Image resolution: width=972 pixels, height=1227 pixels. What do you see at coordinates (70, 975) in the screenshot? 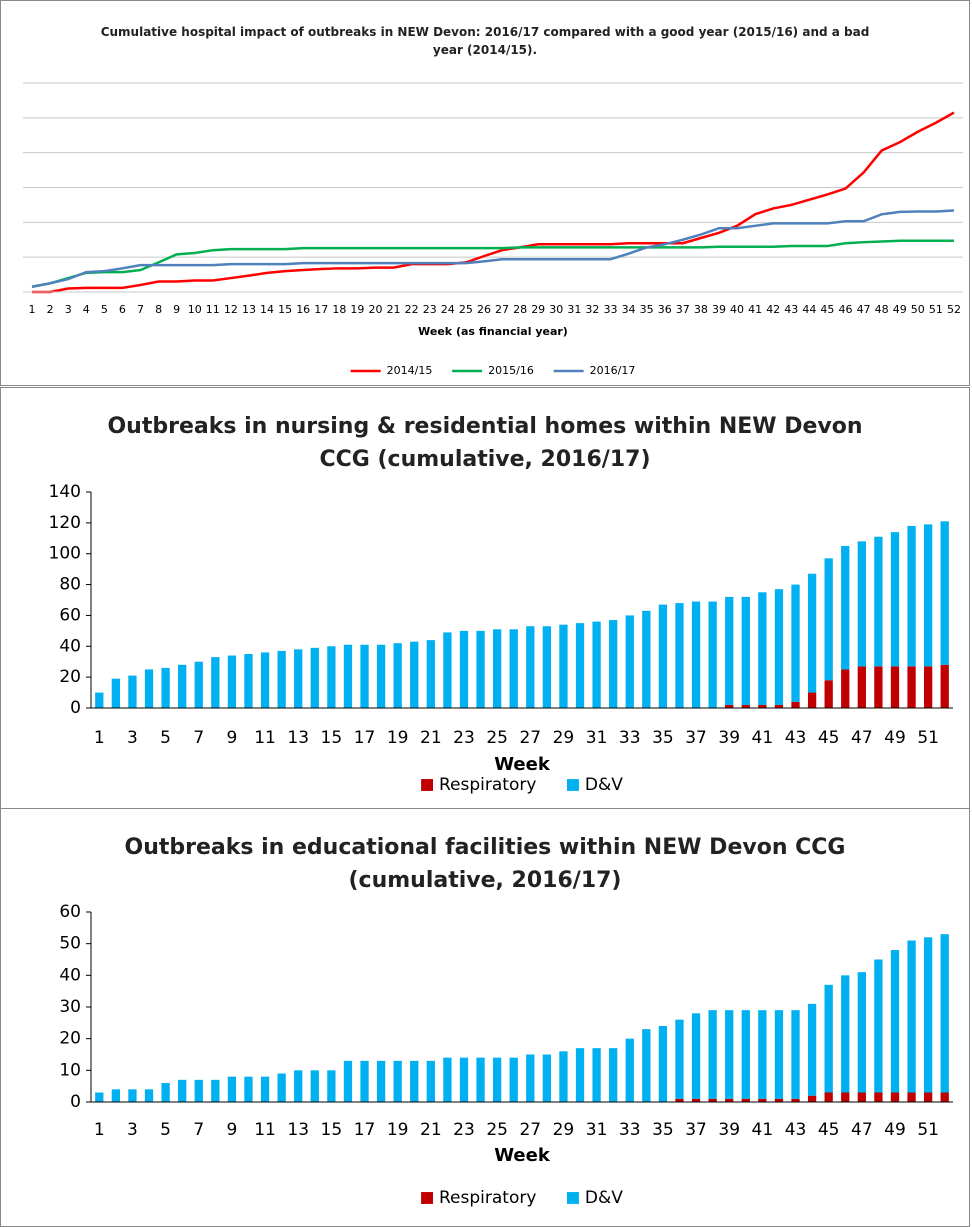
I see `y-tick-label: 40` at bounding box center [70, 975].